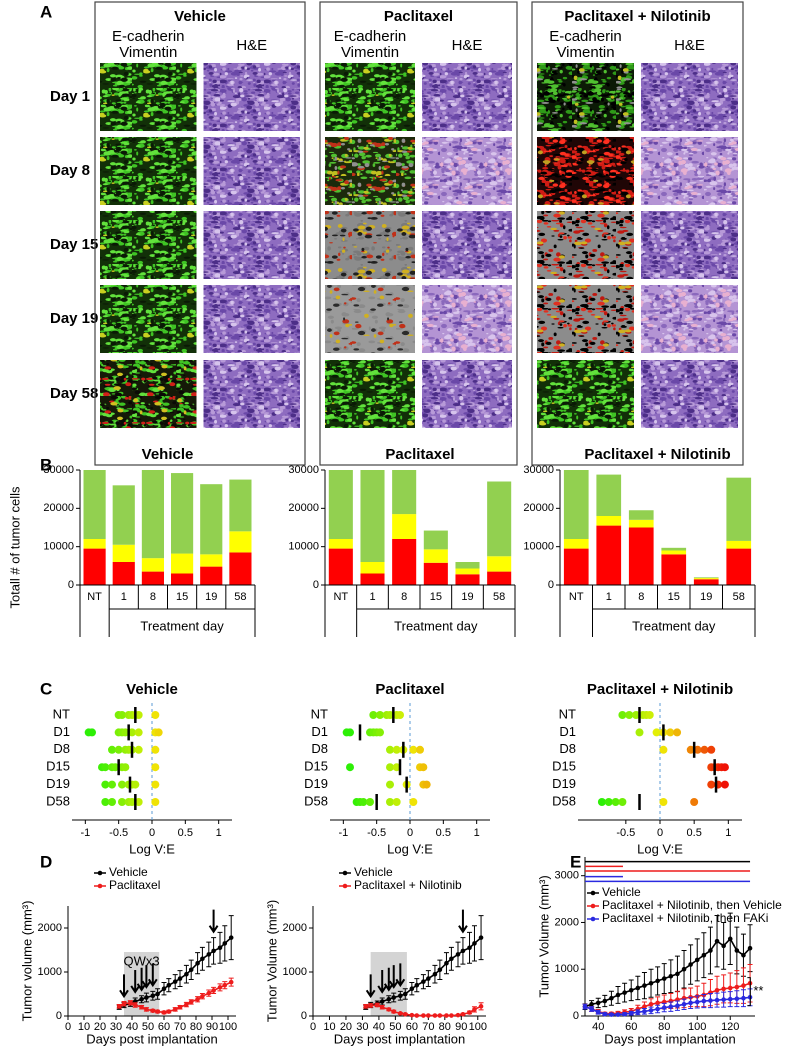 Image resolution: width=785 pixels, height=1050 pixels. I want to click on y-tick-label: 30000, so click(58, 470).